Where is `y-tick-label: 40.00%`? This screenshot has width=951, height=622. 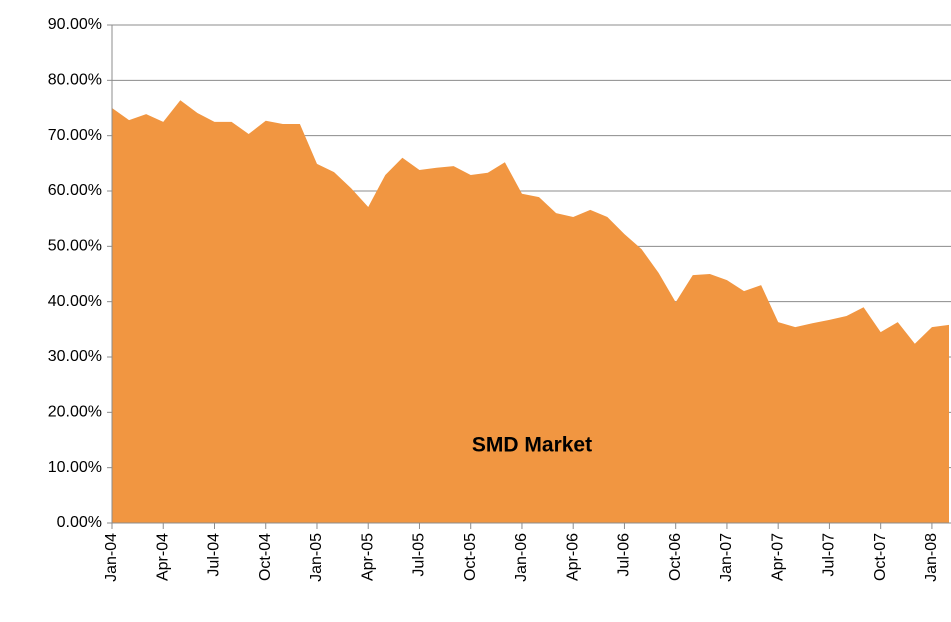 y-tick-label: 40.00% is located at coordinates (75, 301).